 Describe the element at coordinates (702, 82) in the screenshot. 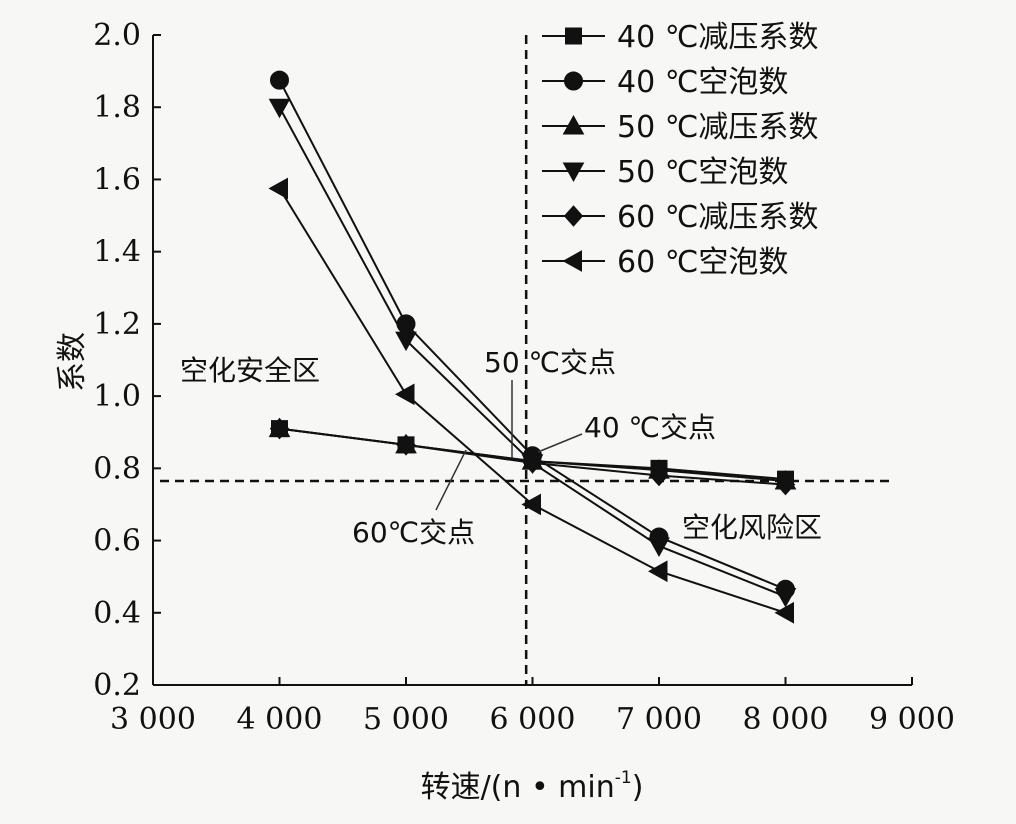

I see `legend-label: 40 ℃空泡数` at that location.